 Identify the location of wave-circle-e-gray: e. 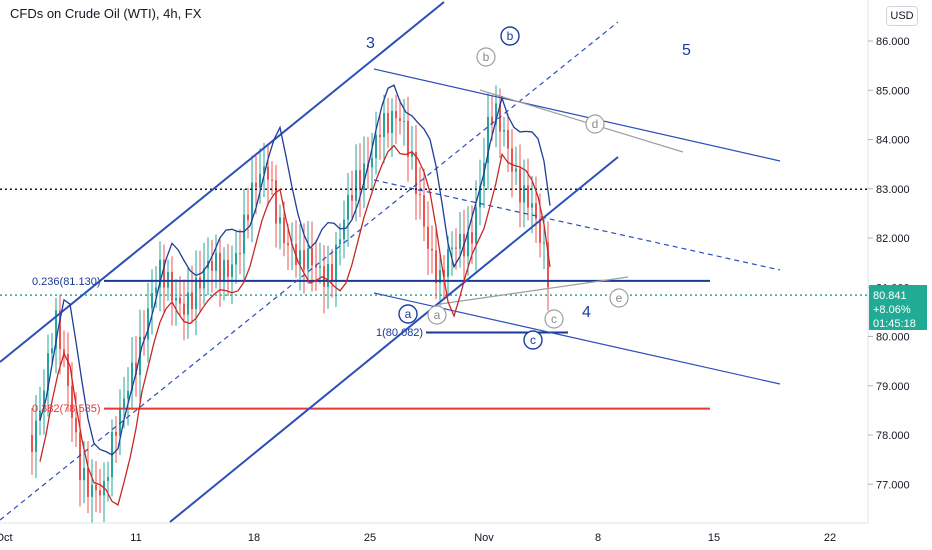
(619, 298).